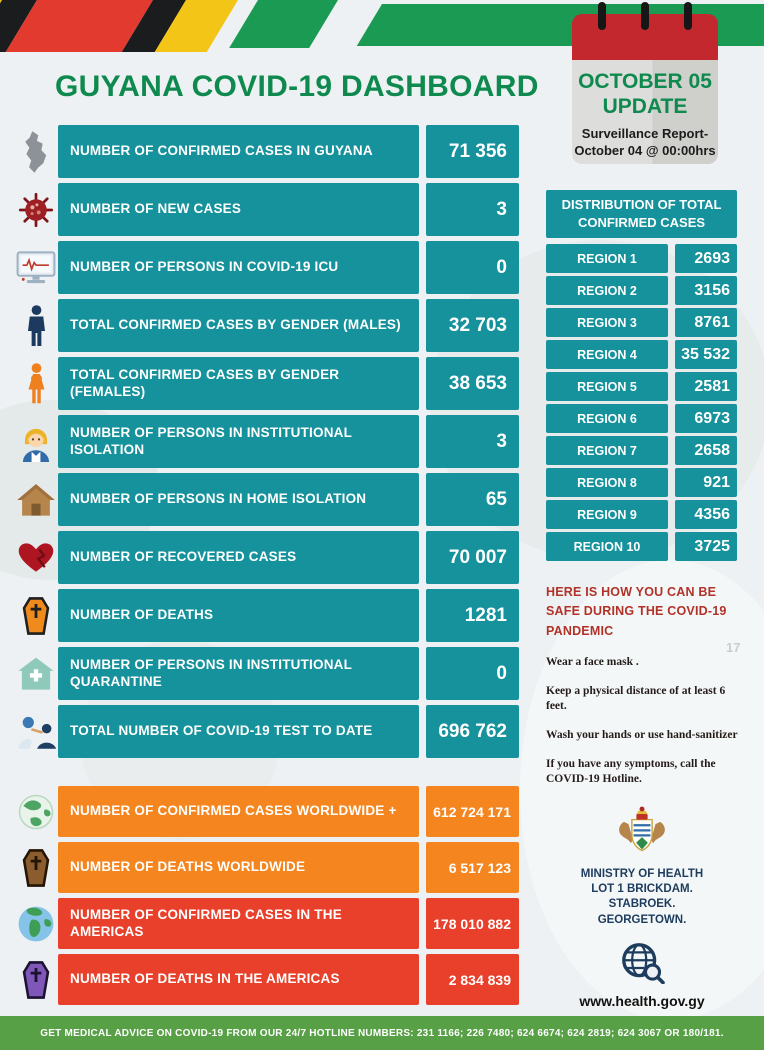  I want to click on region-name: REGION 9, so click(607, 514).